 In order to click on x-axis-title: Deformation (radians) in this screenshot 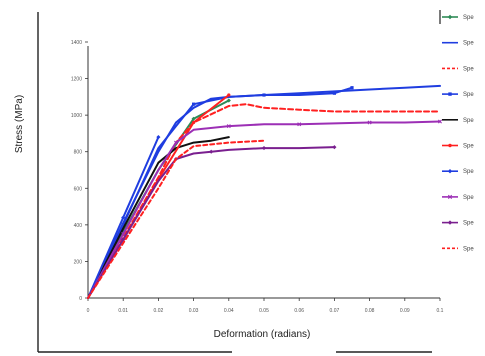, I will do `click(262, 334)`.